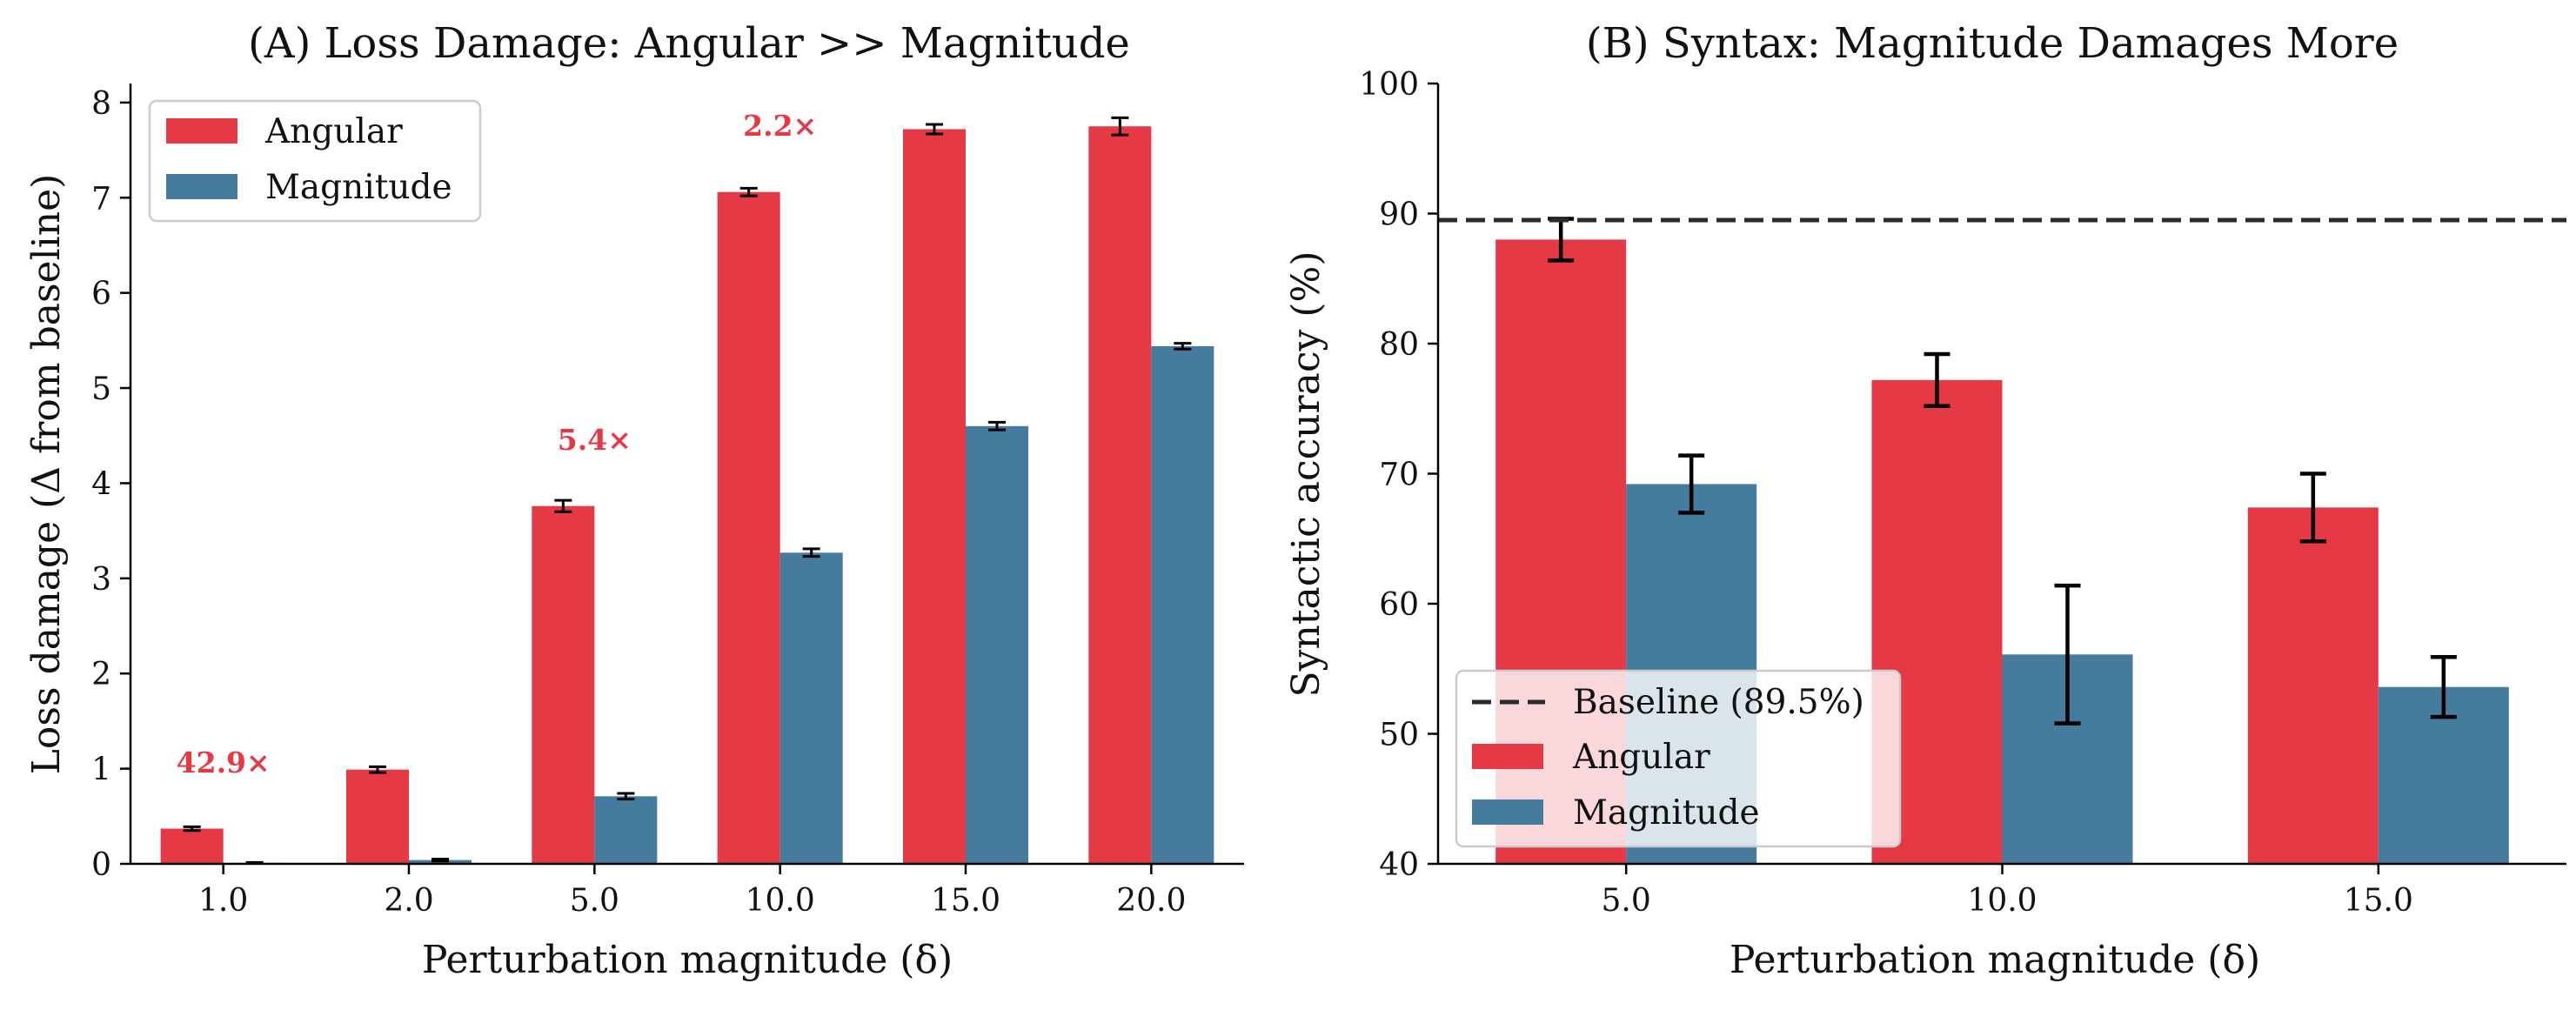 The width and height of the screenshot is (2576, 1010). Describe the element at coordinates (46, 474) in the screenshot. I see `panel-a-y-label: Loss damage (Δ from baseline)` at that location.